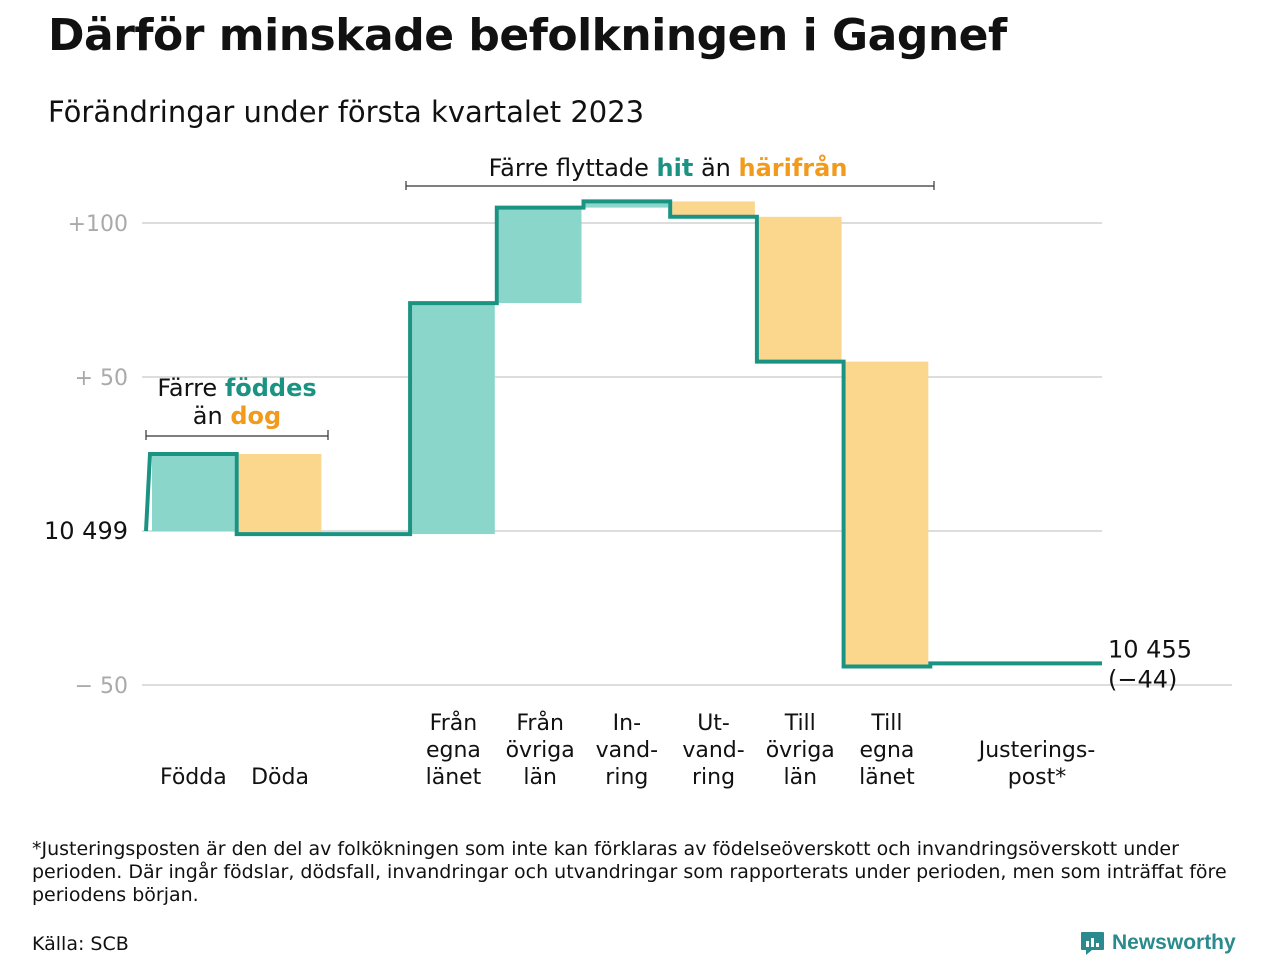  Describe the element at coordinates (1142, 679) in the screenshot. I see `end-change-label: (−44)` at that location.